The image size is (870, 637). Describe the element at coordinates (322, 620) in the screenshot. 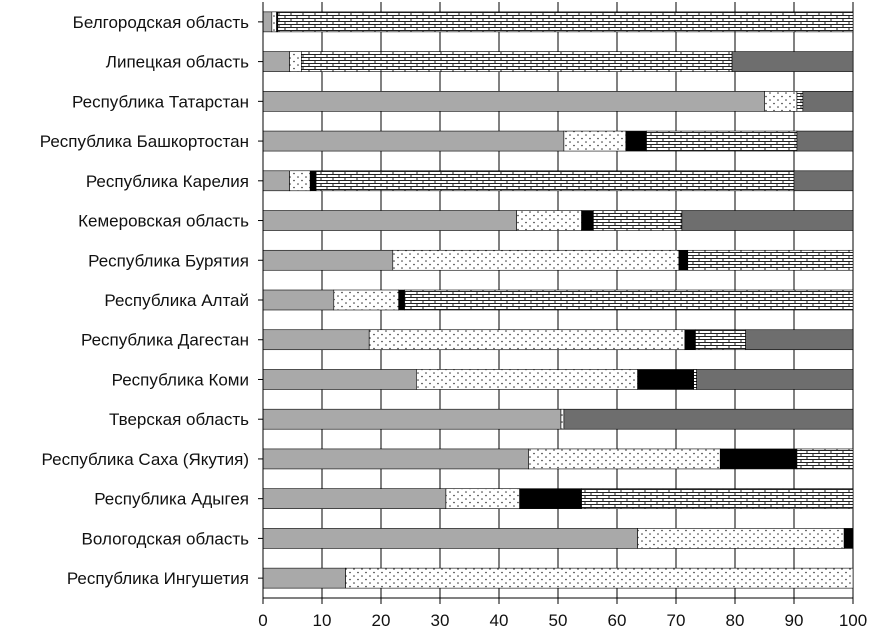

I see `x-tick-label: 10` at that location.